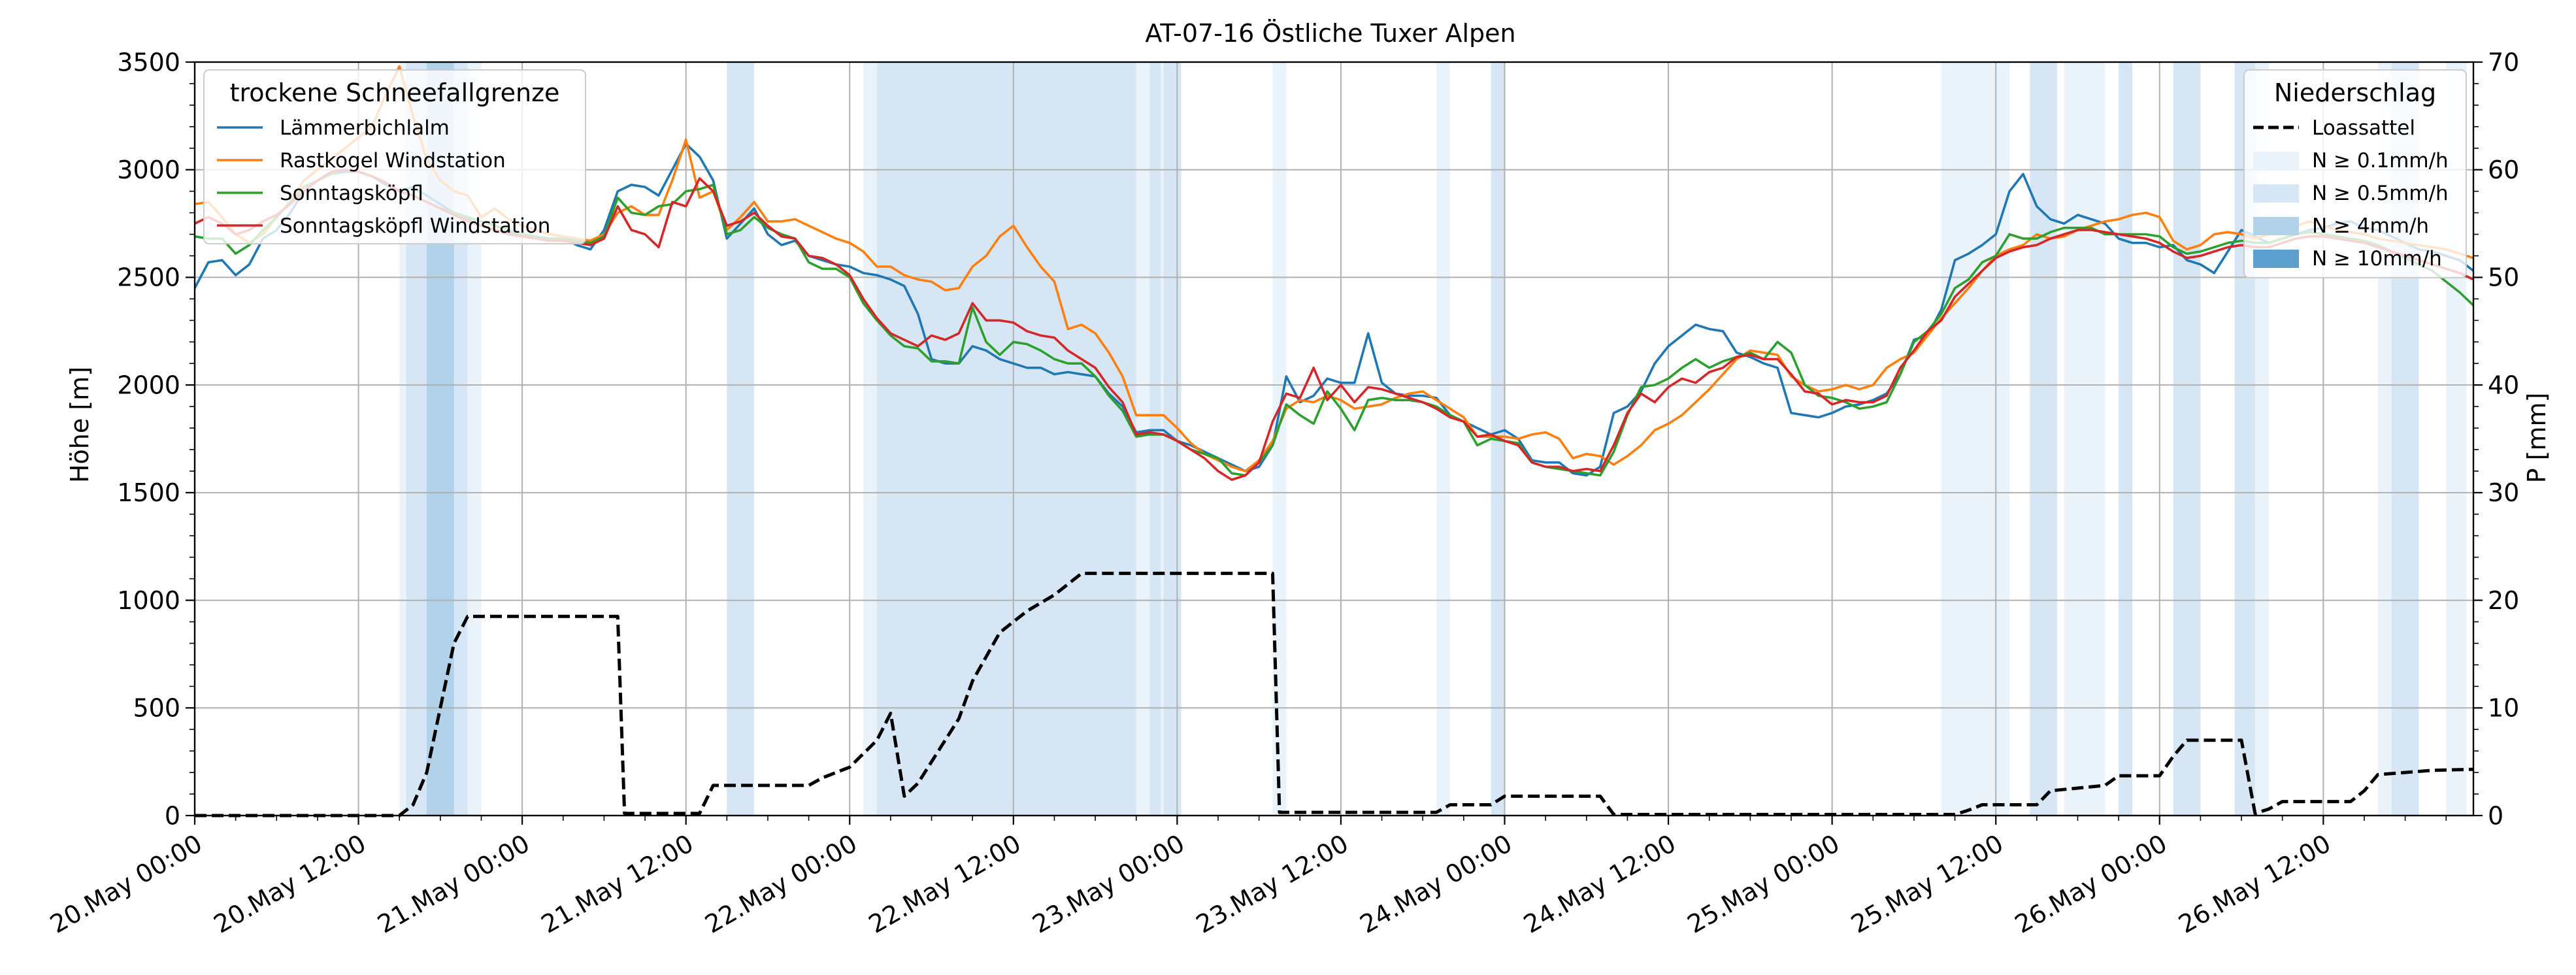 Image resolution: width=2576 pixels, height=975 pixels. Describe the element at coordinates (351, 194) in the screenshot. I see `legend-entry: Sonntagsköpfl` at that location.